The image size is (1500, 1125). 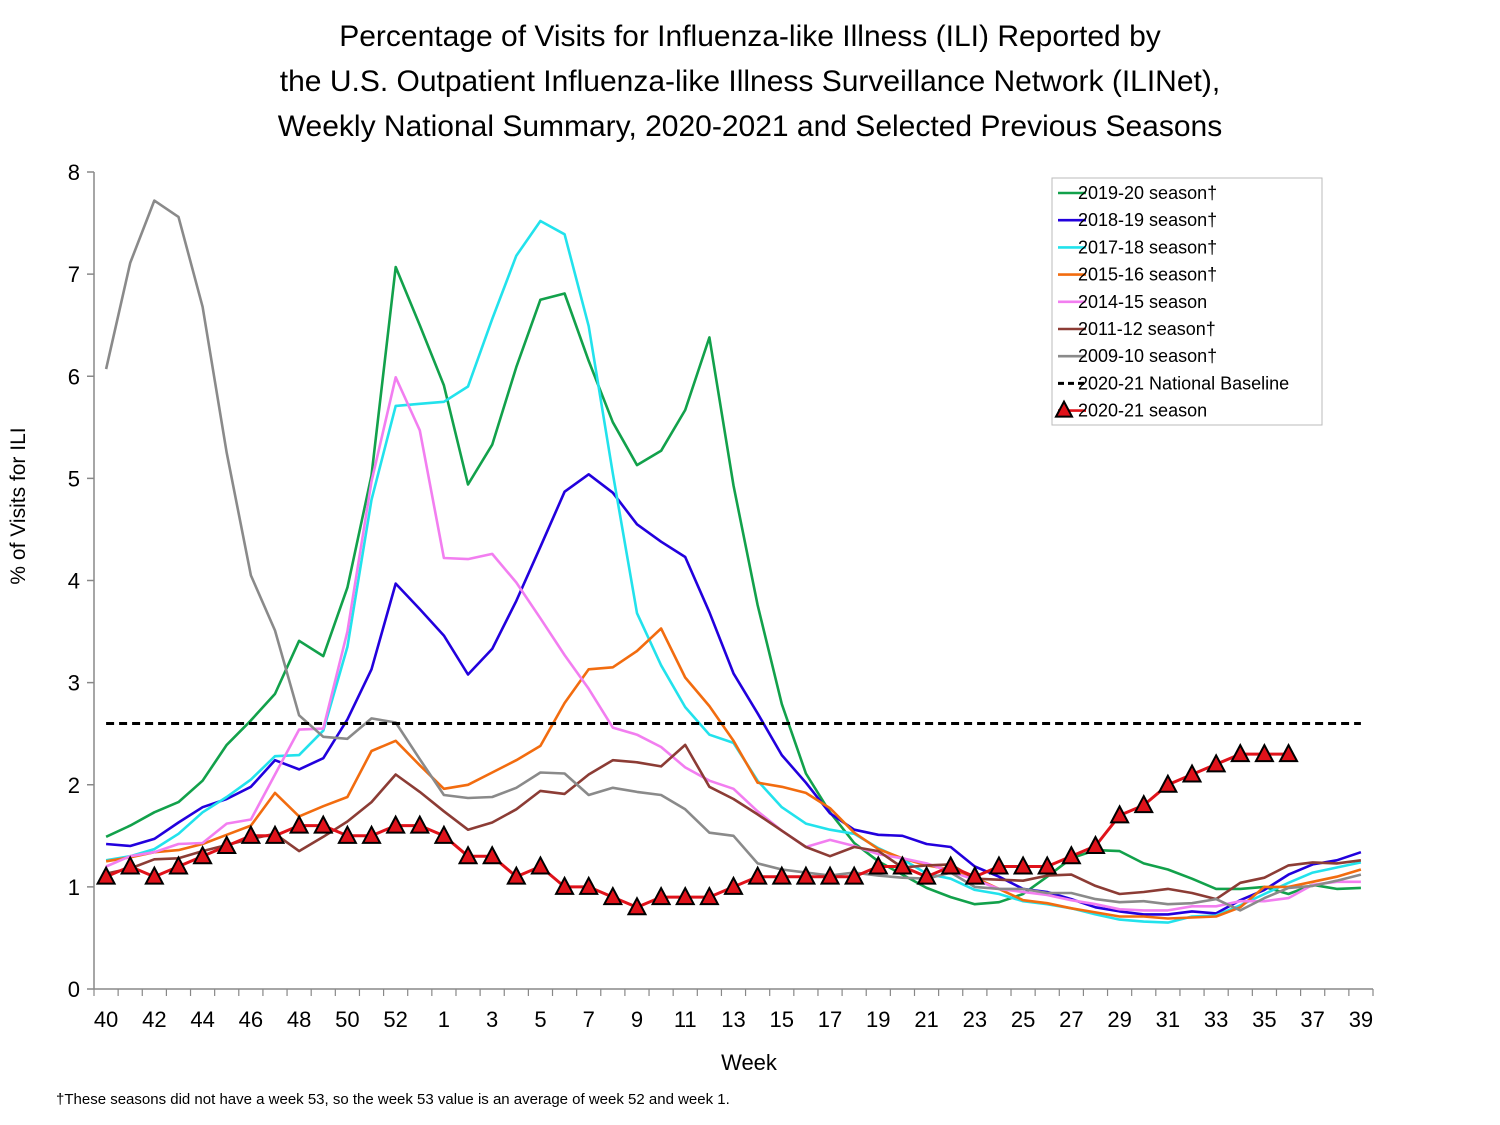 I want to click on x-tick-label: 33, so click(x=1216, y=1019).